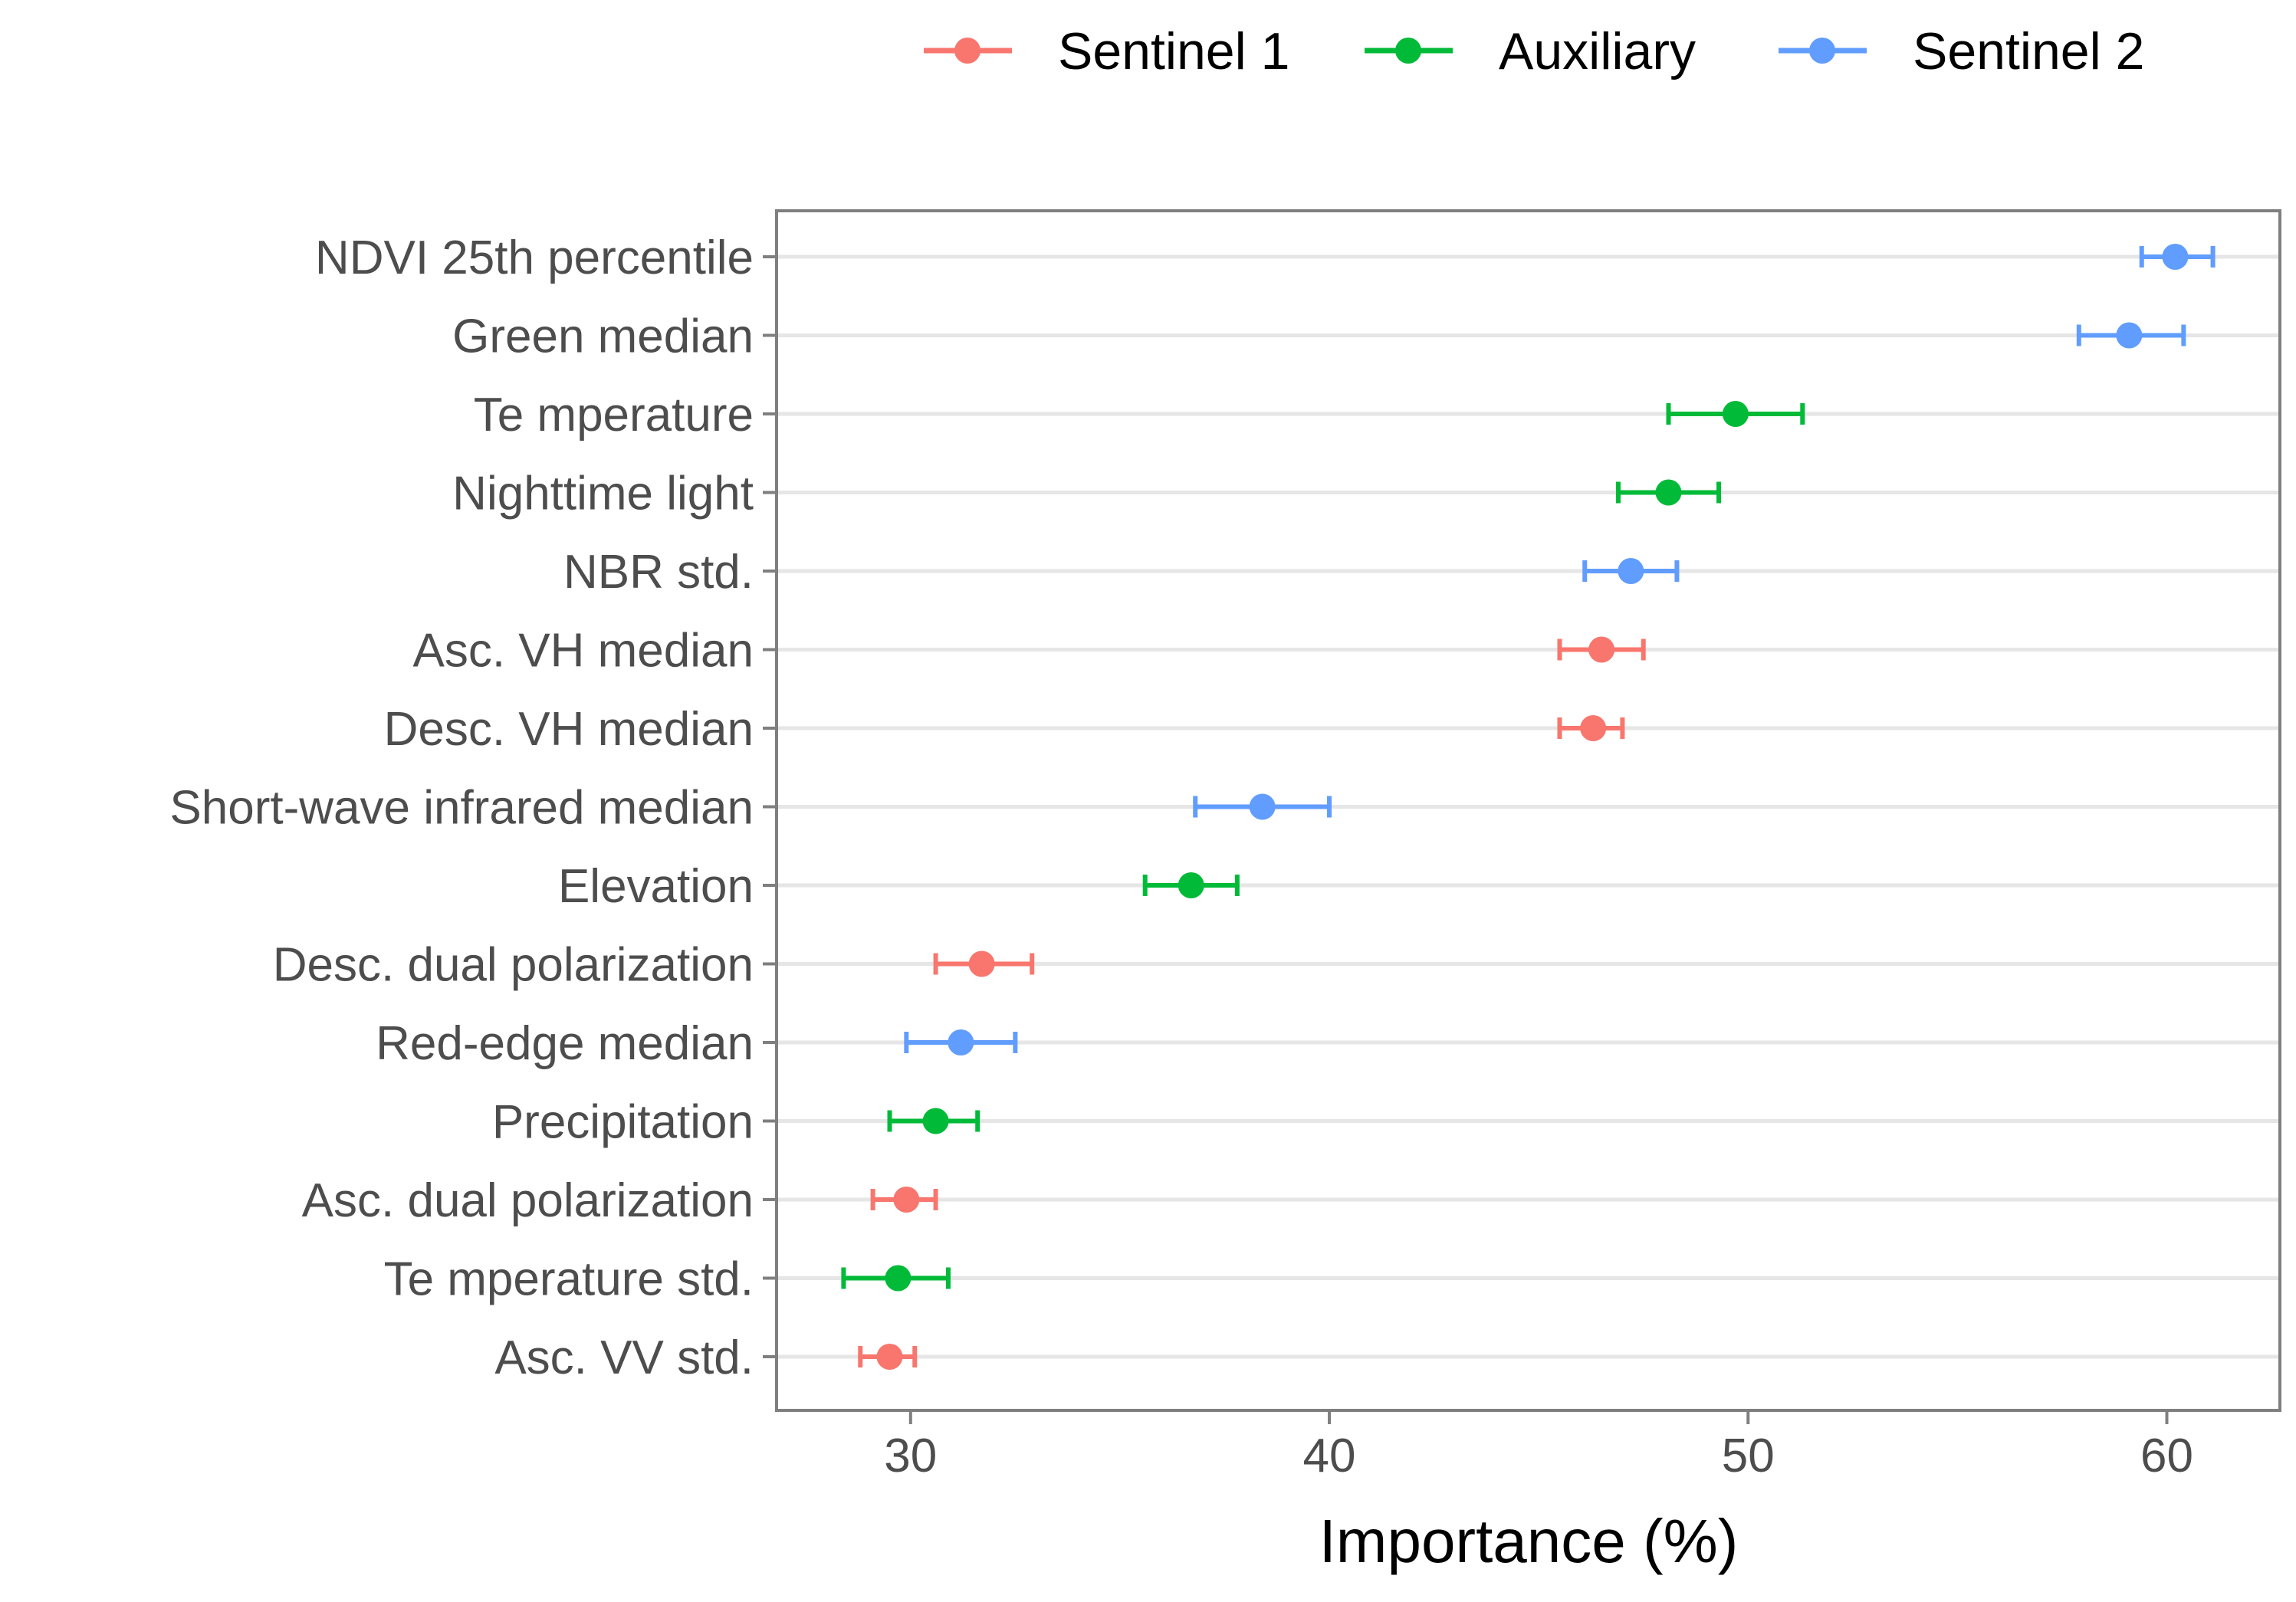  I want to click on legend-label-sentinel-2: Sentinel 2, so click(2028, 51).